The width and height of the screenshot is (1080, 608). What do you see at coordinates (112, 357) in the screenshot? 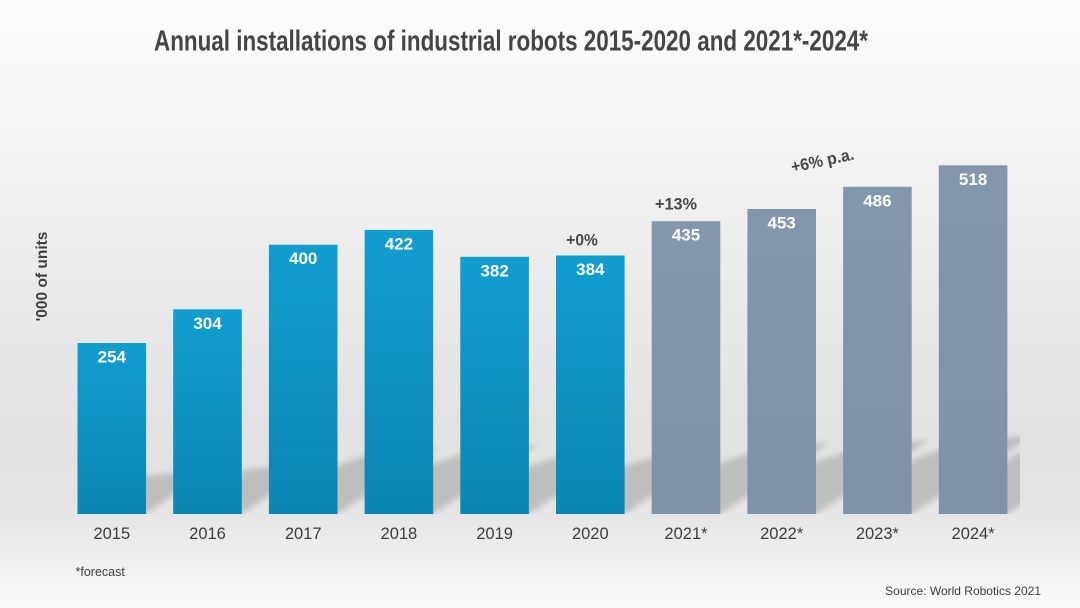
I see `svg-text: 254` at bounding box center [112, 357].